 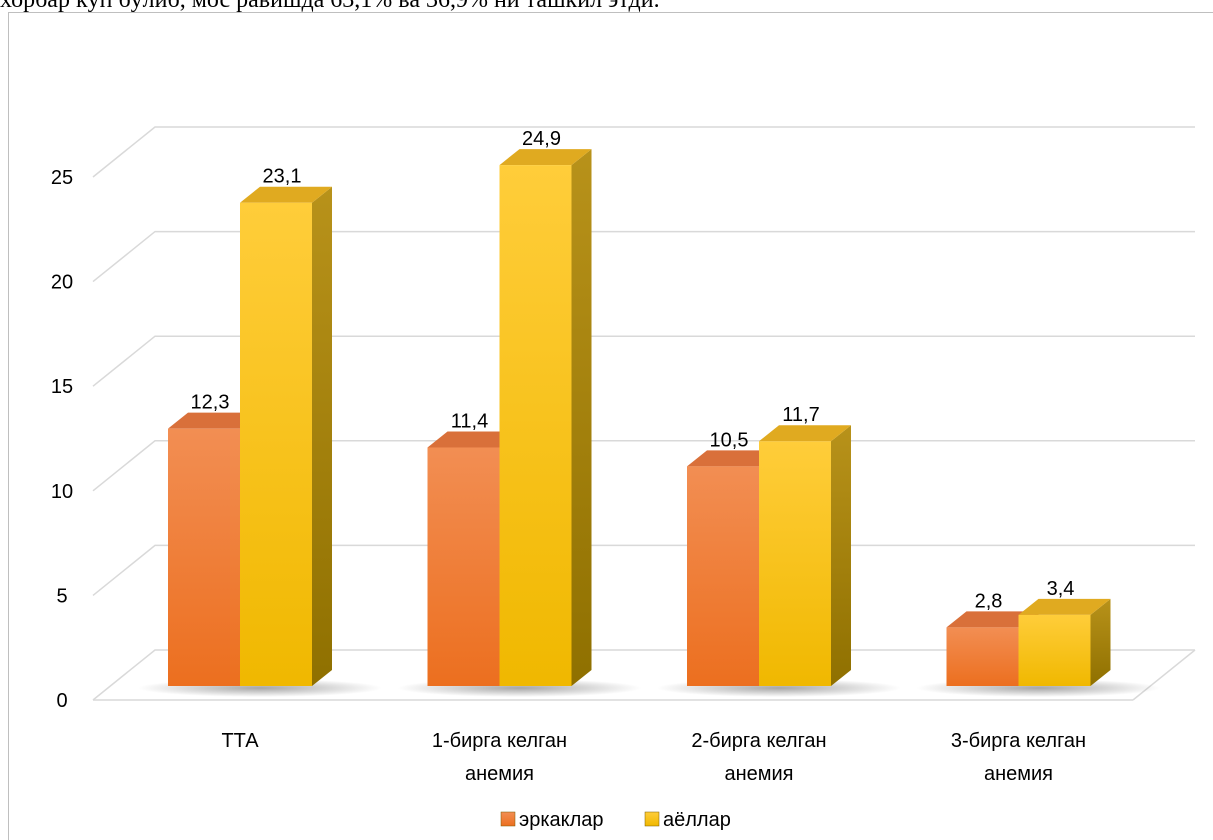 I want to click on data-label: 3,4, so click(x=1061, y=589).